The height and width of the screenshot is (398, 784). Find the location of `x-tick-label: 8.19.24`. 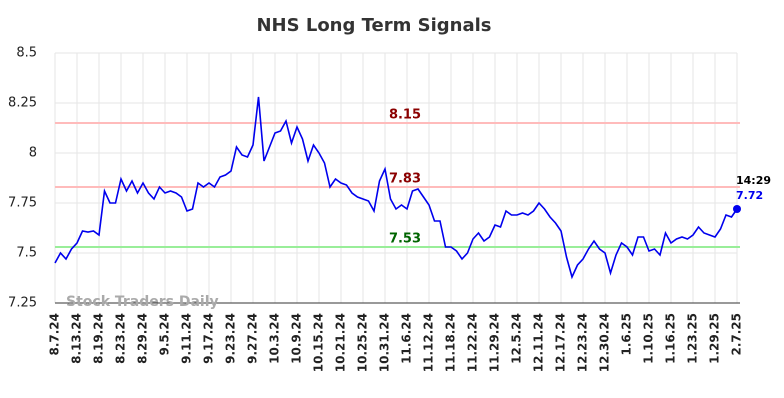

x-tick-label: 8.19.24 is located at coordinates (99, 338).